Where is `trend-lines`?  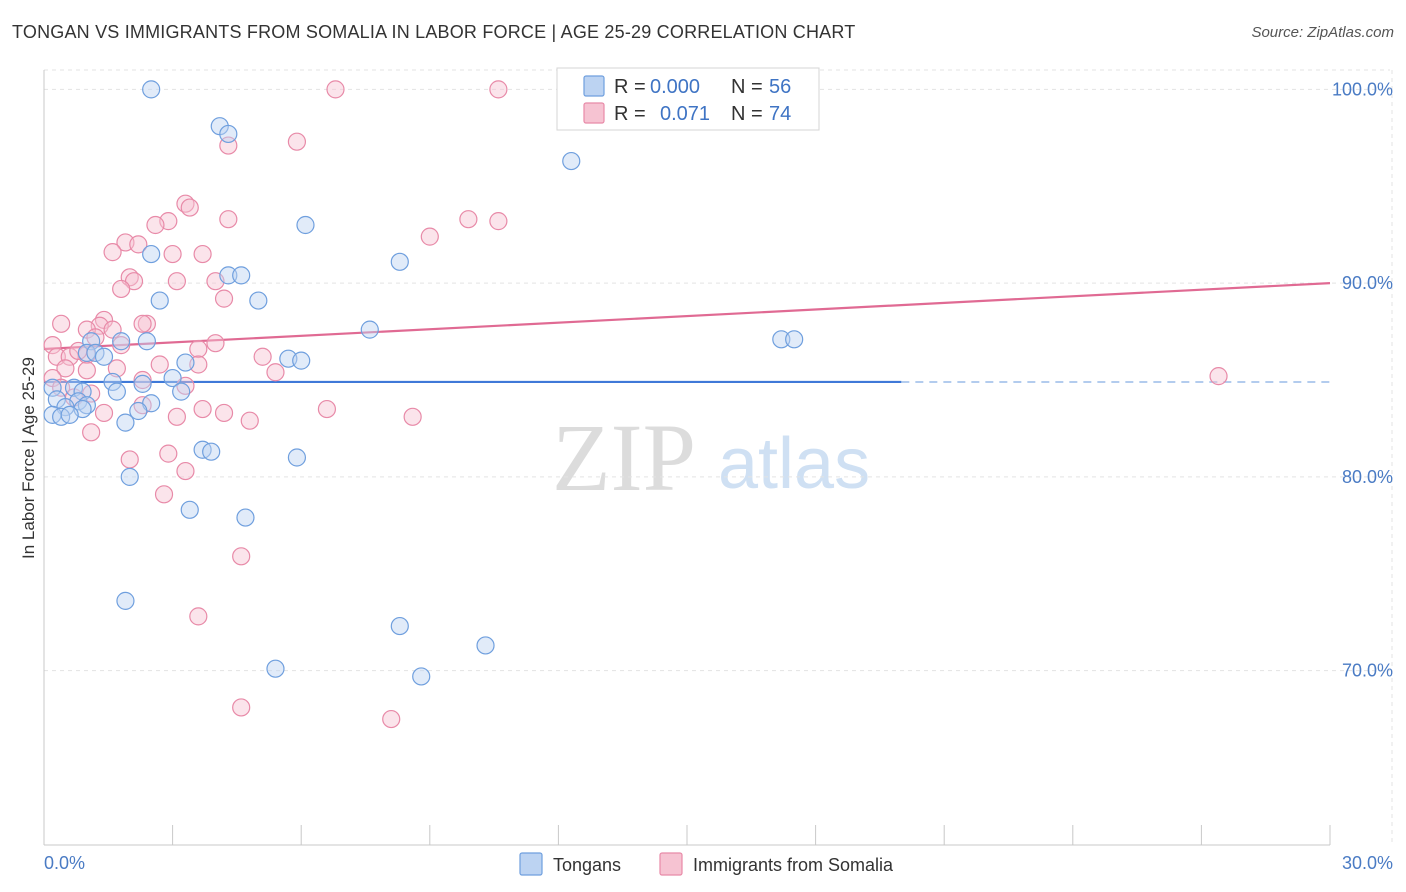
trend-lines is located at coordinates (687, 333).